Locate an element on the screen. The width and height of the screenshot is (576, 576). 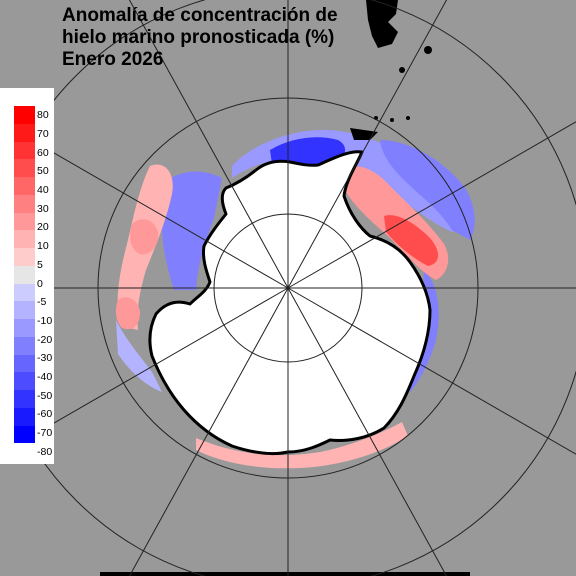
legend-swatches is located at coordinates (24, 283).